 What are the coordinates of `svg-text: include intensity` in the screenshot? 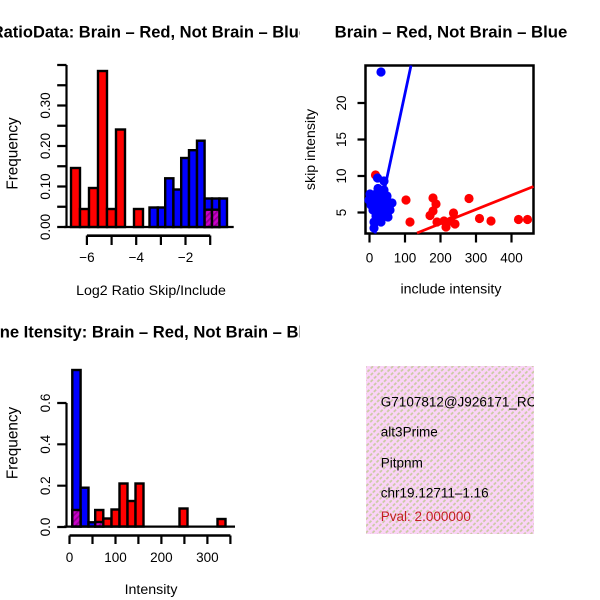 It's located at (452, 290).